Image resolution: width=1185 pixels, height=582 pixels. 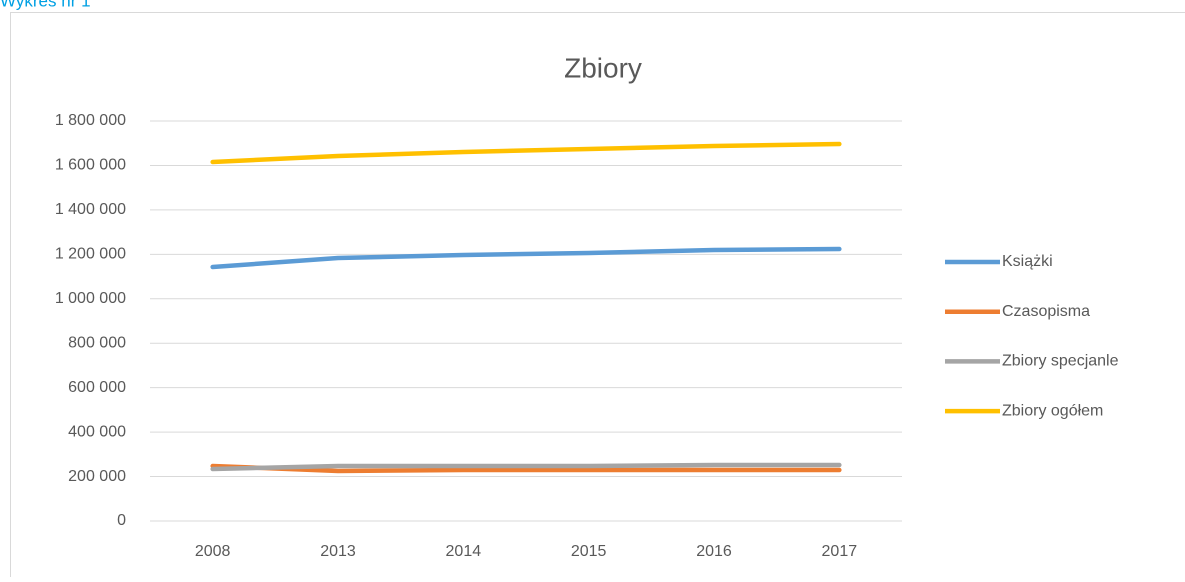 What do you see at coordinates (45, 5) in the screenshot?
I see `heading: Wykres nr 1` at bounding box center [45, 5].